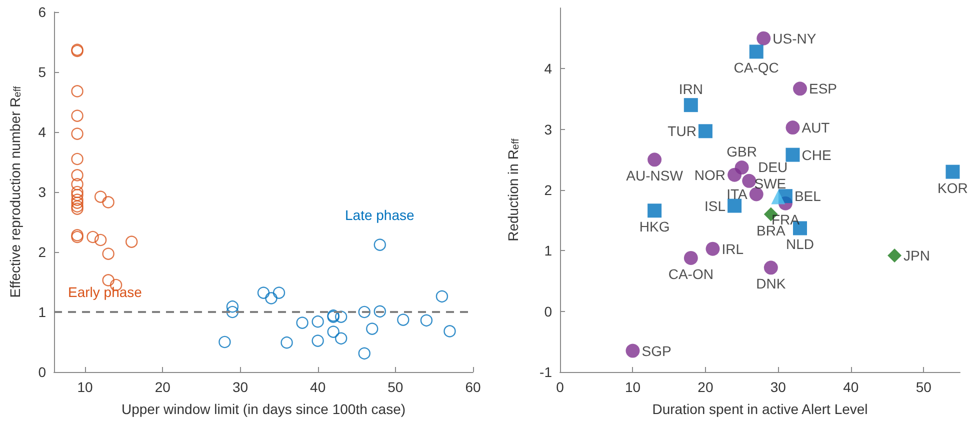 This screenshot has height=425, width=976. I want to click on data-label: NLD, so click(800, 244).